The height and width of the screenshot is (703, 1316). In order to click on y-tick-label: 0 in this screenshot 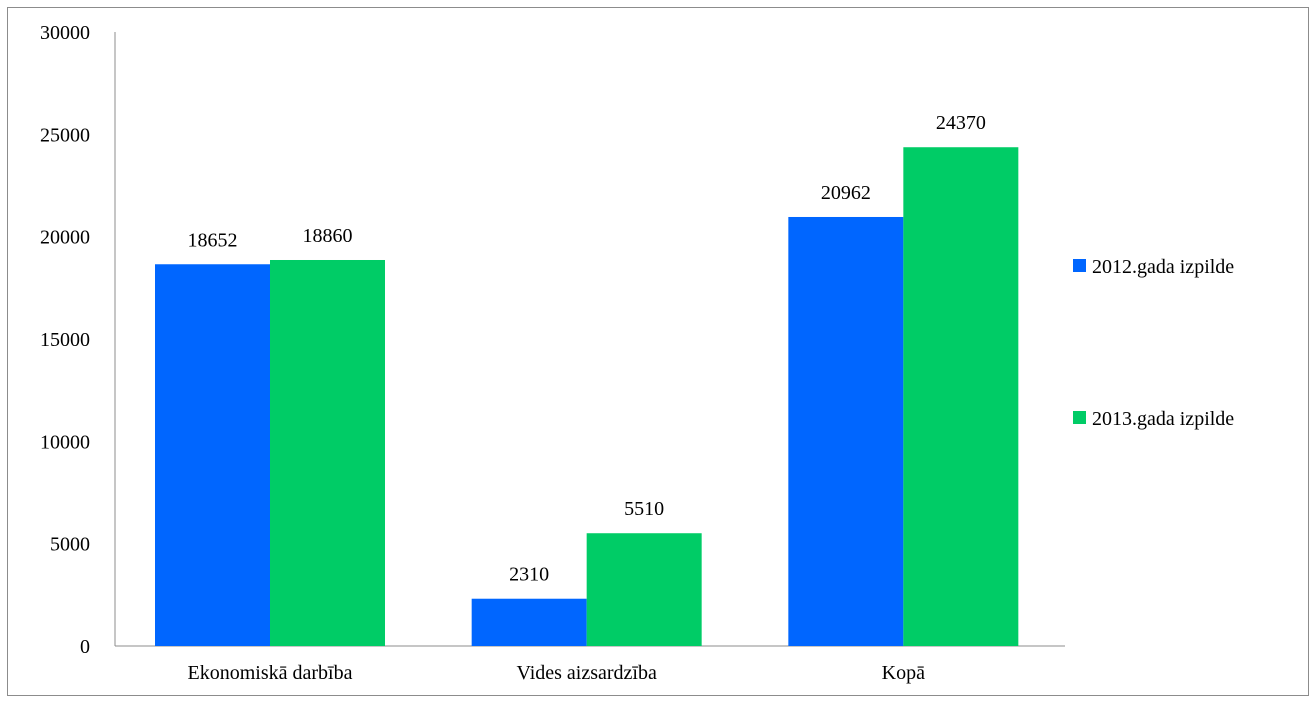, I will do `click(85, 647)`.